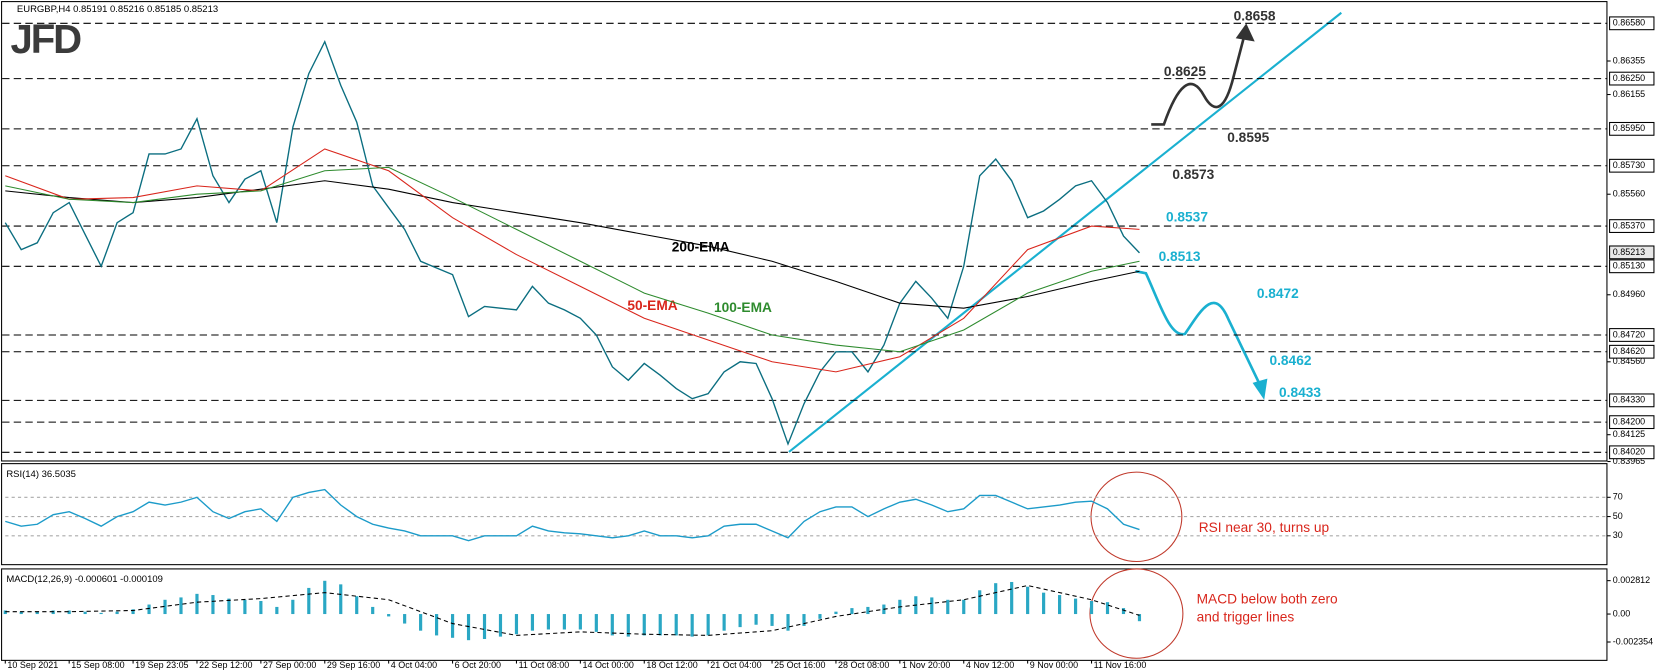 The height and width of the screenshot is (671, 1655). Describe the element at coordinates (1180, 256) in the screenshot. I see `annotation: 0.8513` at that location.